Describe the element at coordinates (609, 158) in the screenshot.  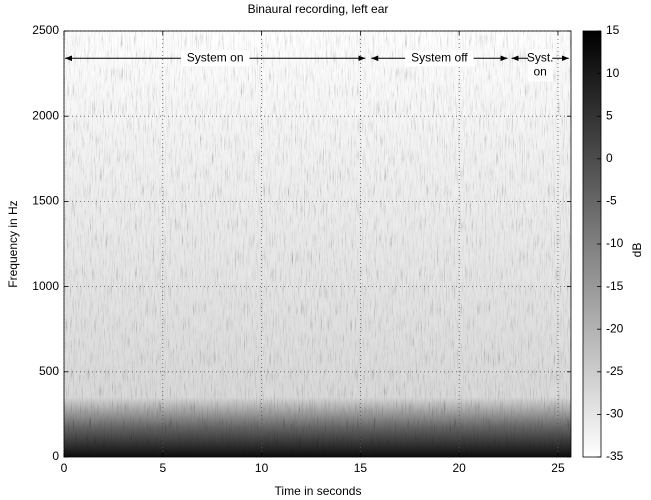
I see `colorbar-tick-label: 0` at that location.